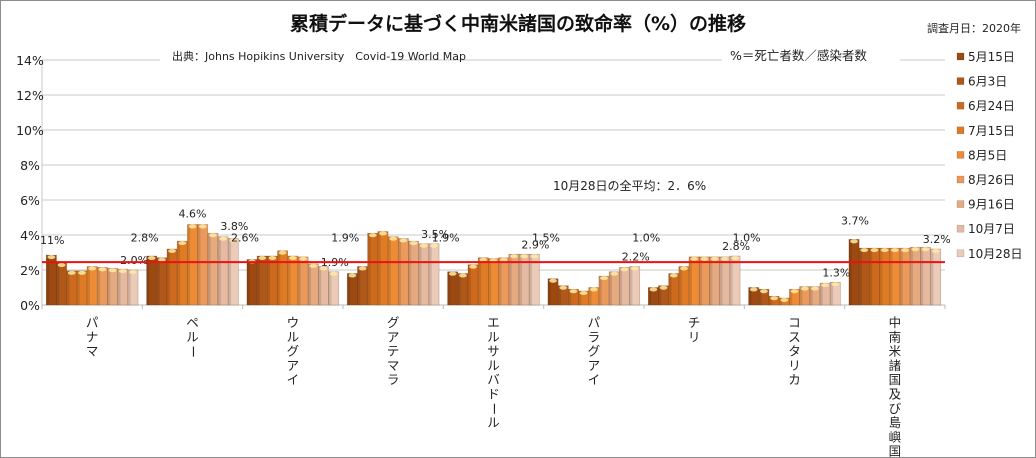  I want to click on data-label: 1.0%, so click(747, 237).